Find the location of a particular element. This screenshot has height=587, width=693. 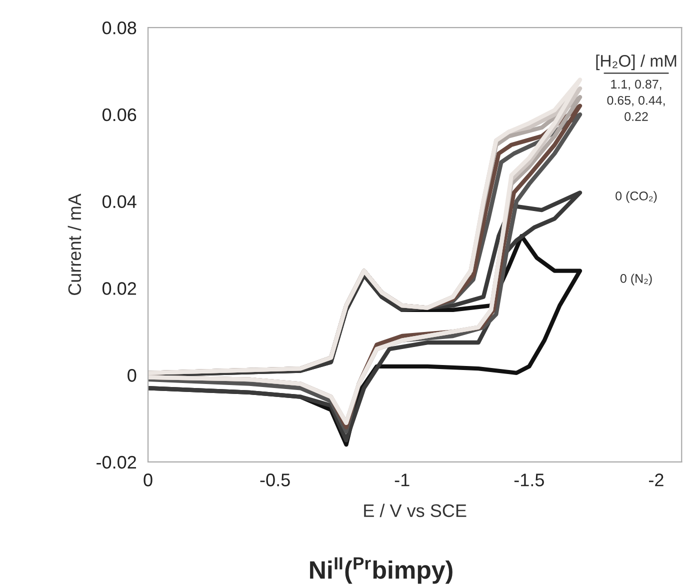

y-tick-label: 0.06 is located at coordinates (119, 115).